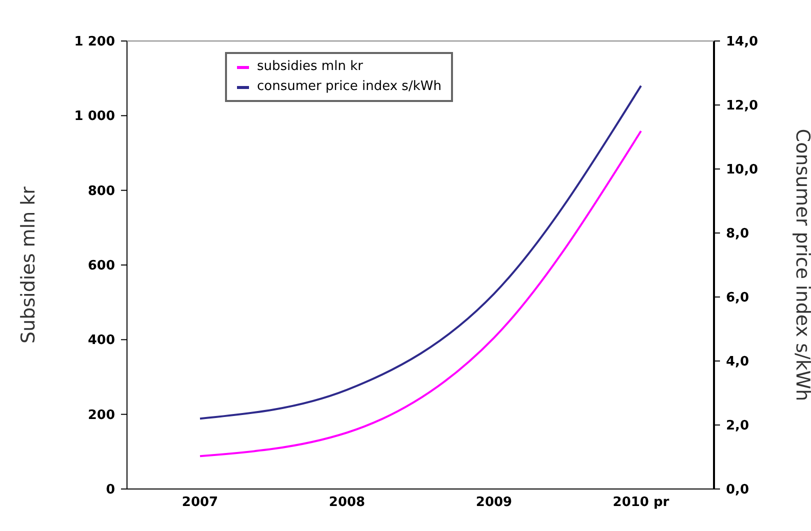 The image size is (811, 531). I want to click on y-tick-label: 0, so click(110, 490).